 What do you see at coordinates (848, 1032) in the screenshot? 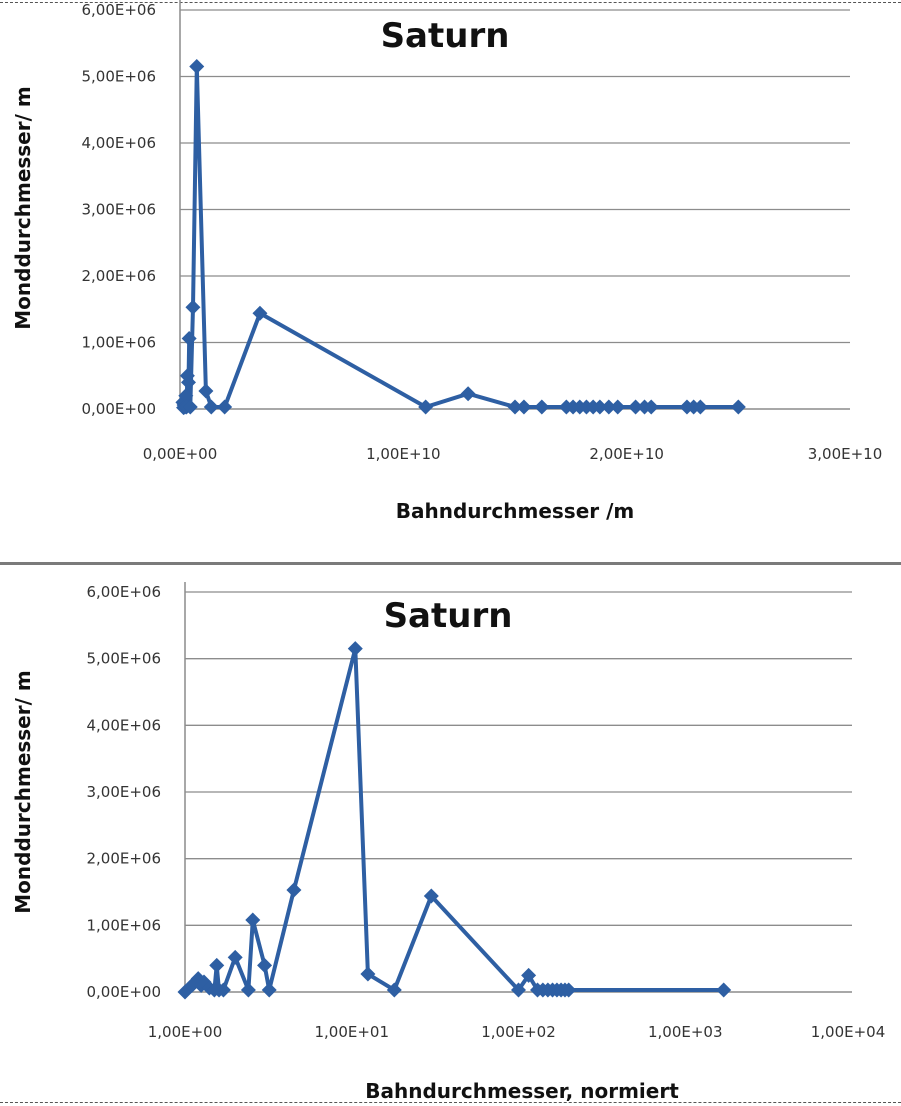
I see `x-tick-label: 1,00E+04` at bounding box center [848, 1032].